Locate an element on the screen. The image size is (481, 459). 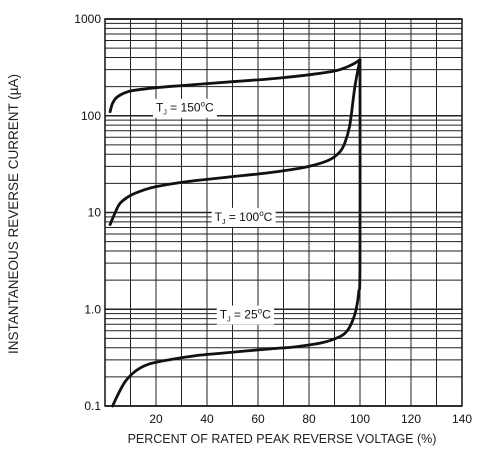
x-tick-label: 40 is located at coordinates (207, 419).